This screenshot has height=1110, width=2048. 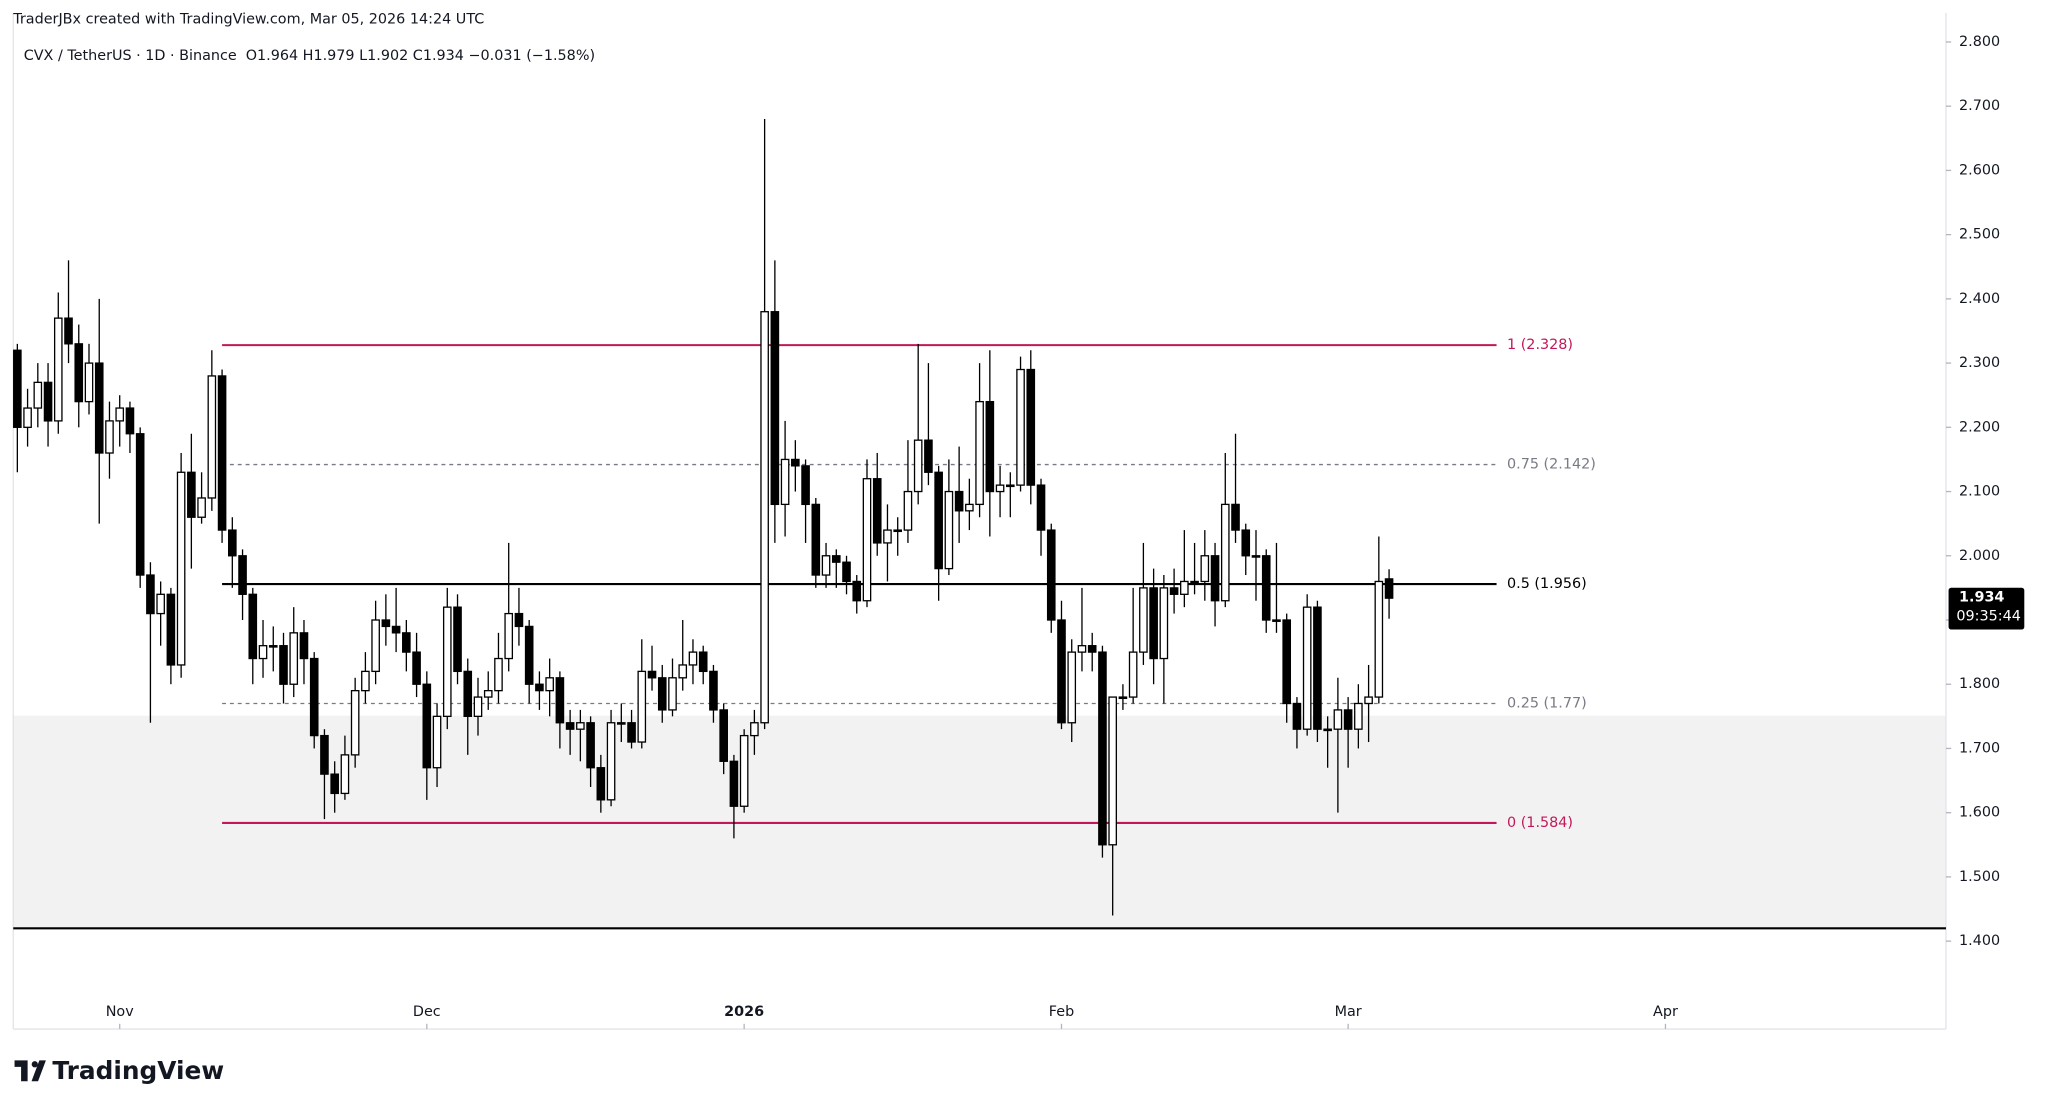 I want to click on y-tick-label: 2.400, so click(x=1979, y=299).